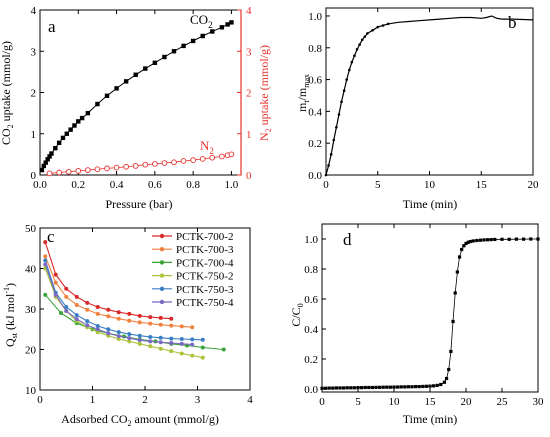 The image size is (550, 437). Describe the element at coordinates (193, 185) in the screenshot. I see `panel-a-x-tick-label: 0.8` at that location.